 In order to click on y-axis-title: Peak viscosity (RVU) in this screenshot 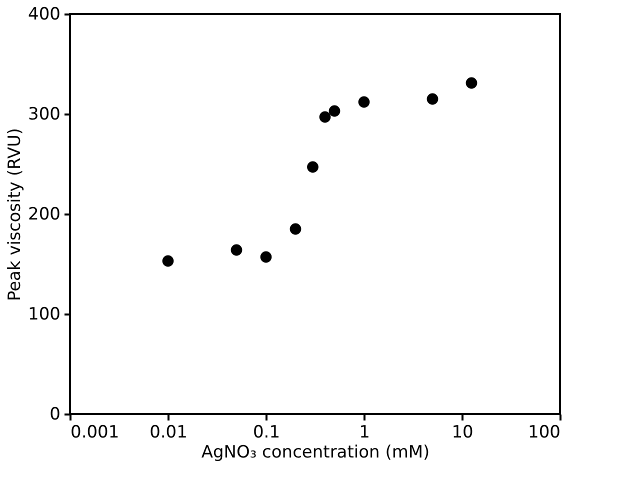, I will do `click(15, 215)`.